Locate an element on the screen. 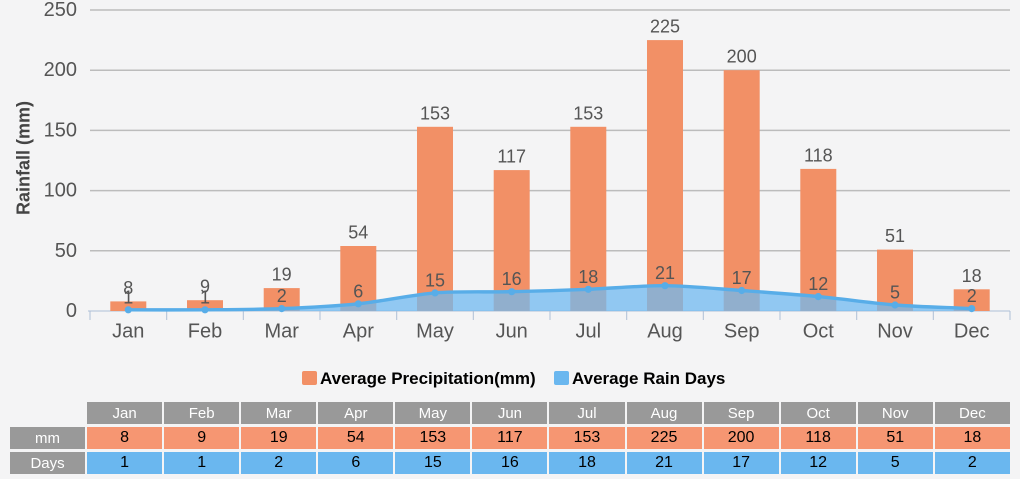  svg-text: 12 is located at coordinates (818, 284).